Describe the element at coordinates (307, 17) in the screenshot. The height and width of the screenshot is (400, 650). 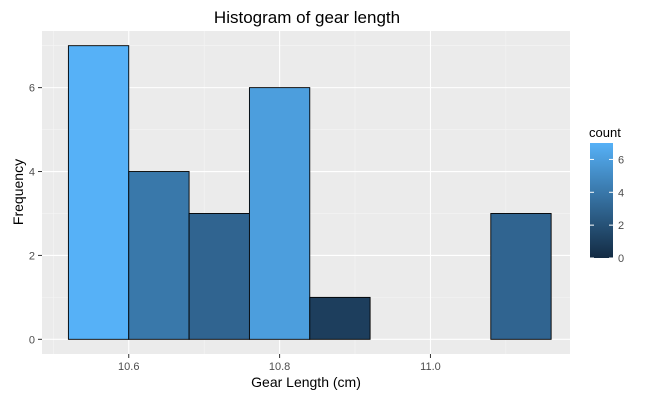
I see `chart-title: Histogram of gear length` at that location.